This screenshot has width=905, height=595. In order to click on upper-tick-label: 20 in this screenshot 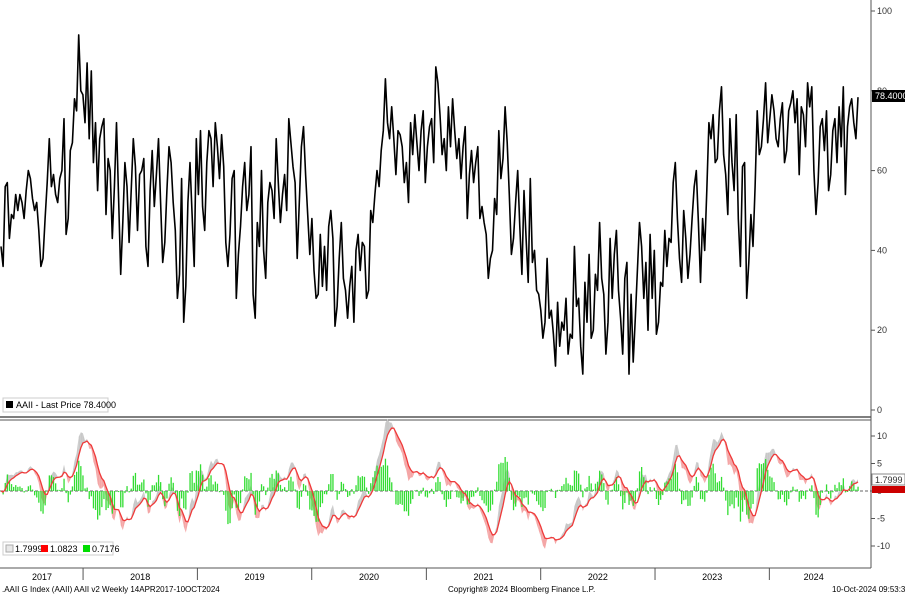, I will do `click(882, 330)`.